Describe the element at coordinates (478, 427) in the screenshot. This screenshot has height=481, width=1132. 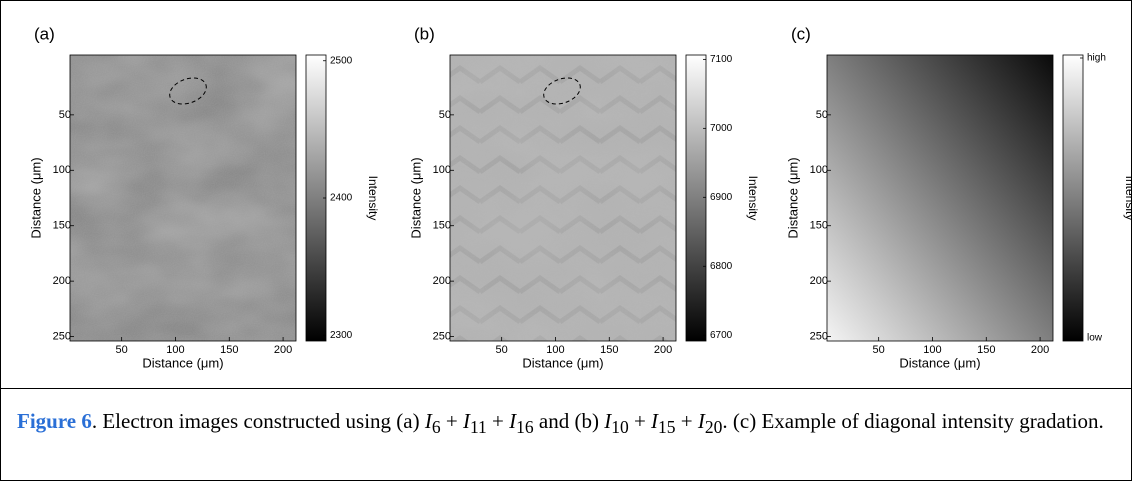
I see `caption-subscript: 11` at that location.